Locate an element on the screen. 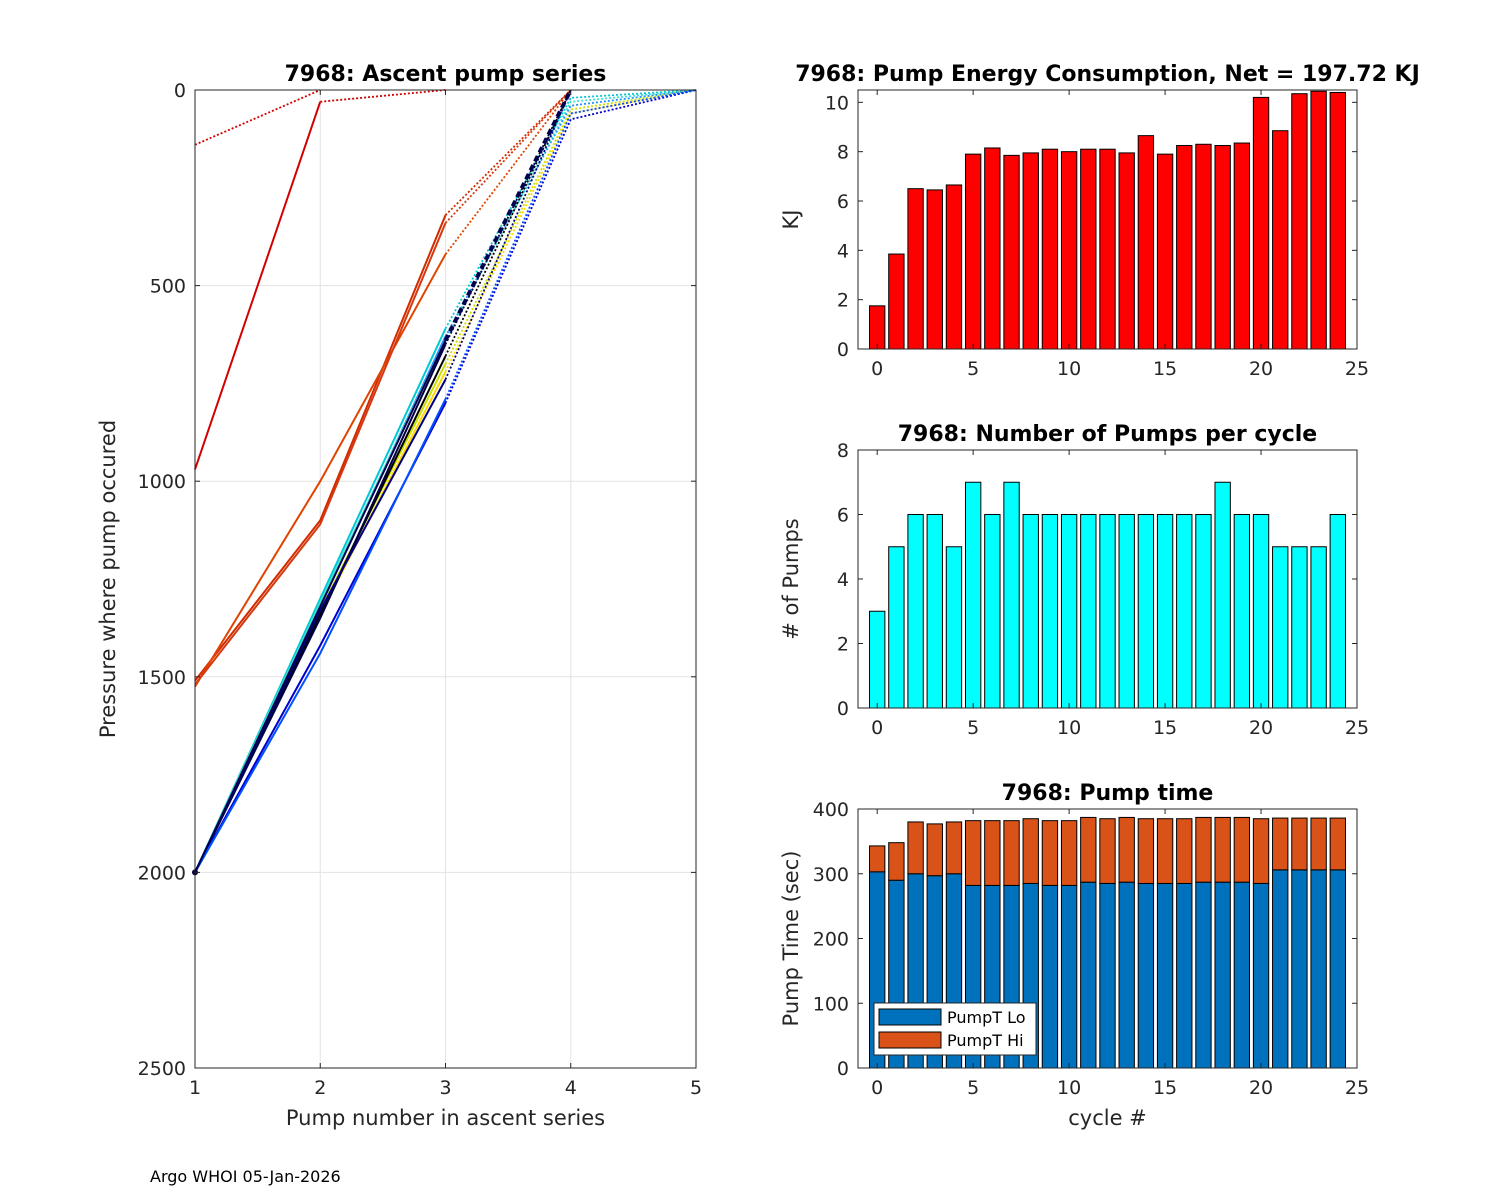  y-axis-label: KJ is located at coordinates (791, 220).